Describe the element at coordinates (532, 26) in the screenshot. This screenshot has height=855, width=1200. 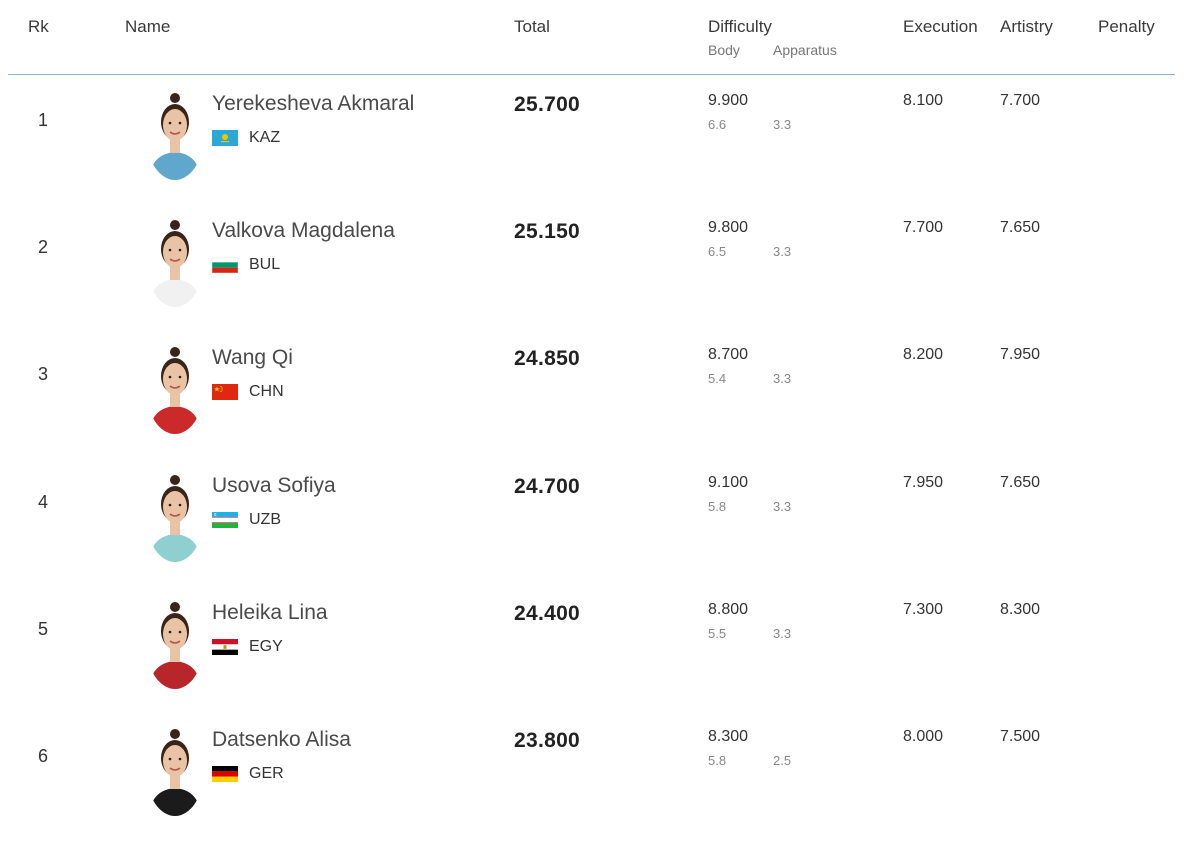
I see `header-total: Total` at that location.